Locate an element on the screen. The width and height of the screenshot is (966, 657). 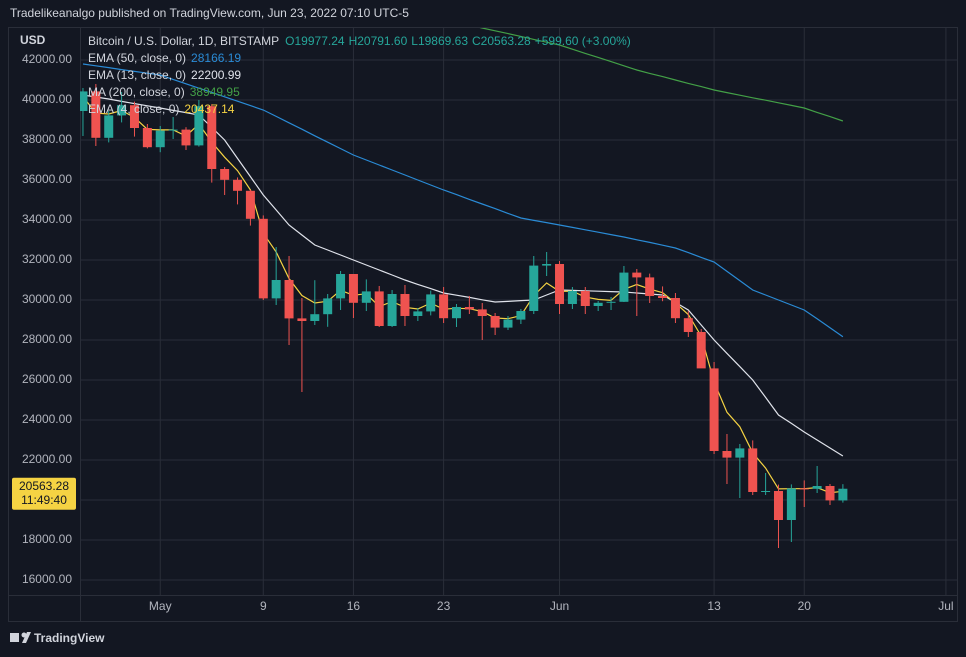
legend-value: 22200.99 is located at coordinates (216, 75).